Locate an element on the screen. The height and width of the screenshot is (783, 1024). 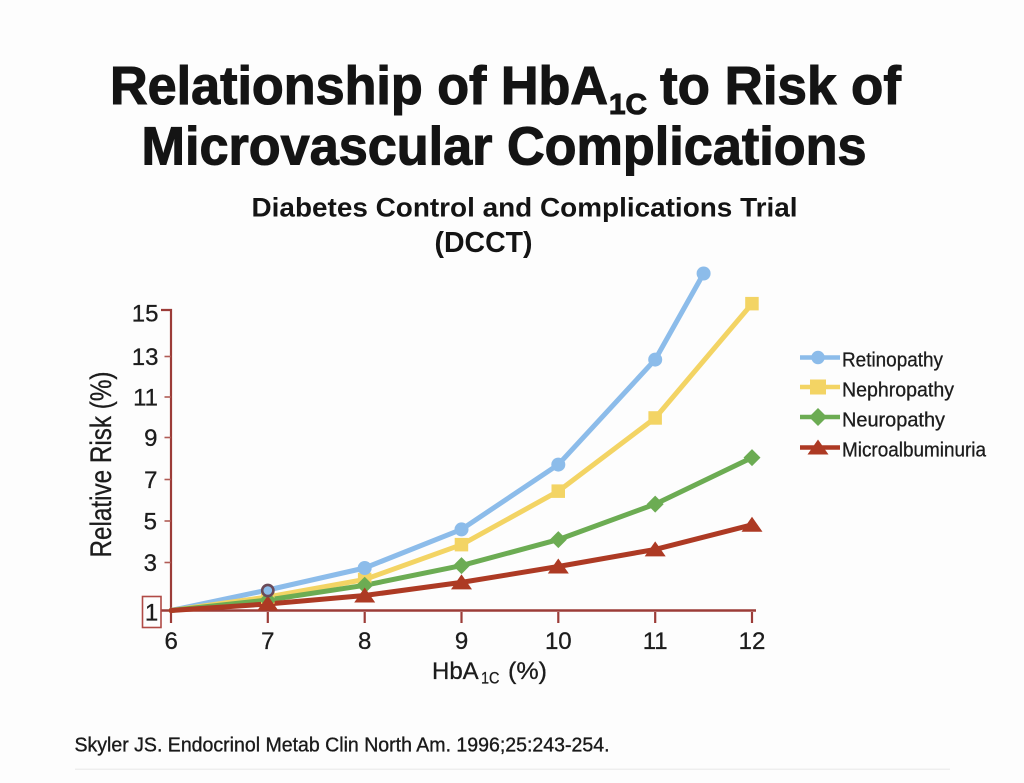
svg-text: HbA is located at coordinates (455, 671).